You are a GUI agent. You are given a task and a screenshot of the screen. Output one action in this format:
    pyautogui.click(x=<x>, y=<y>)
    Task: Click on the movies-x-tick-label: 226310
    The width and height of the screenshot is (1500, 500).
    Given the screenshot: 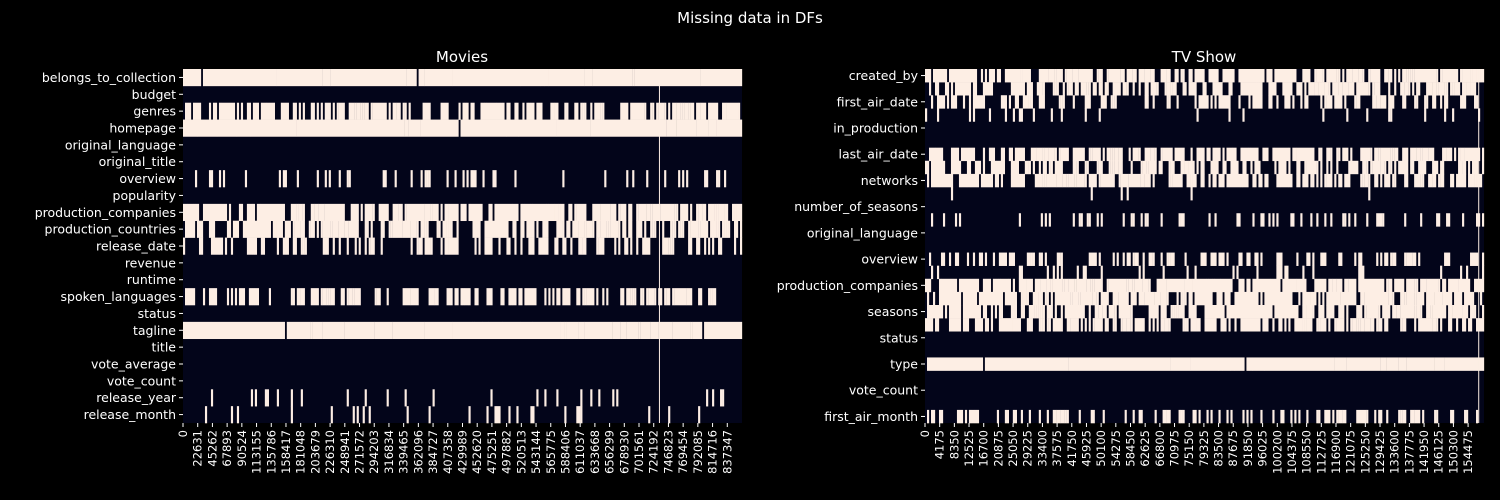 What is the action you would take?
    pyautogui.click(x=330, y=452)
    